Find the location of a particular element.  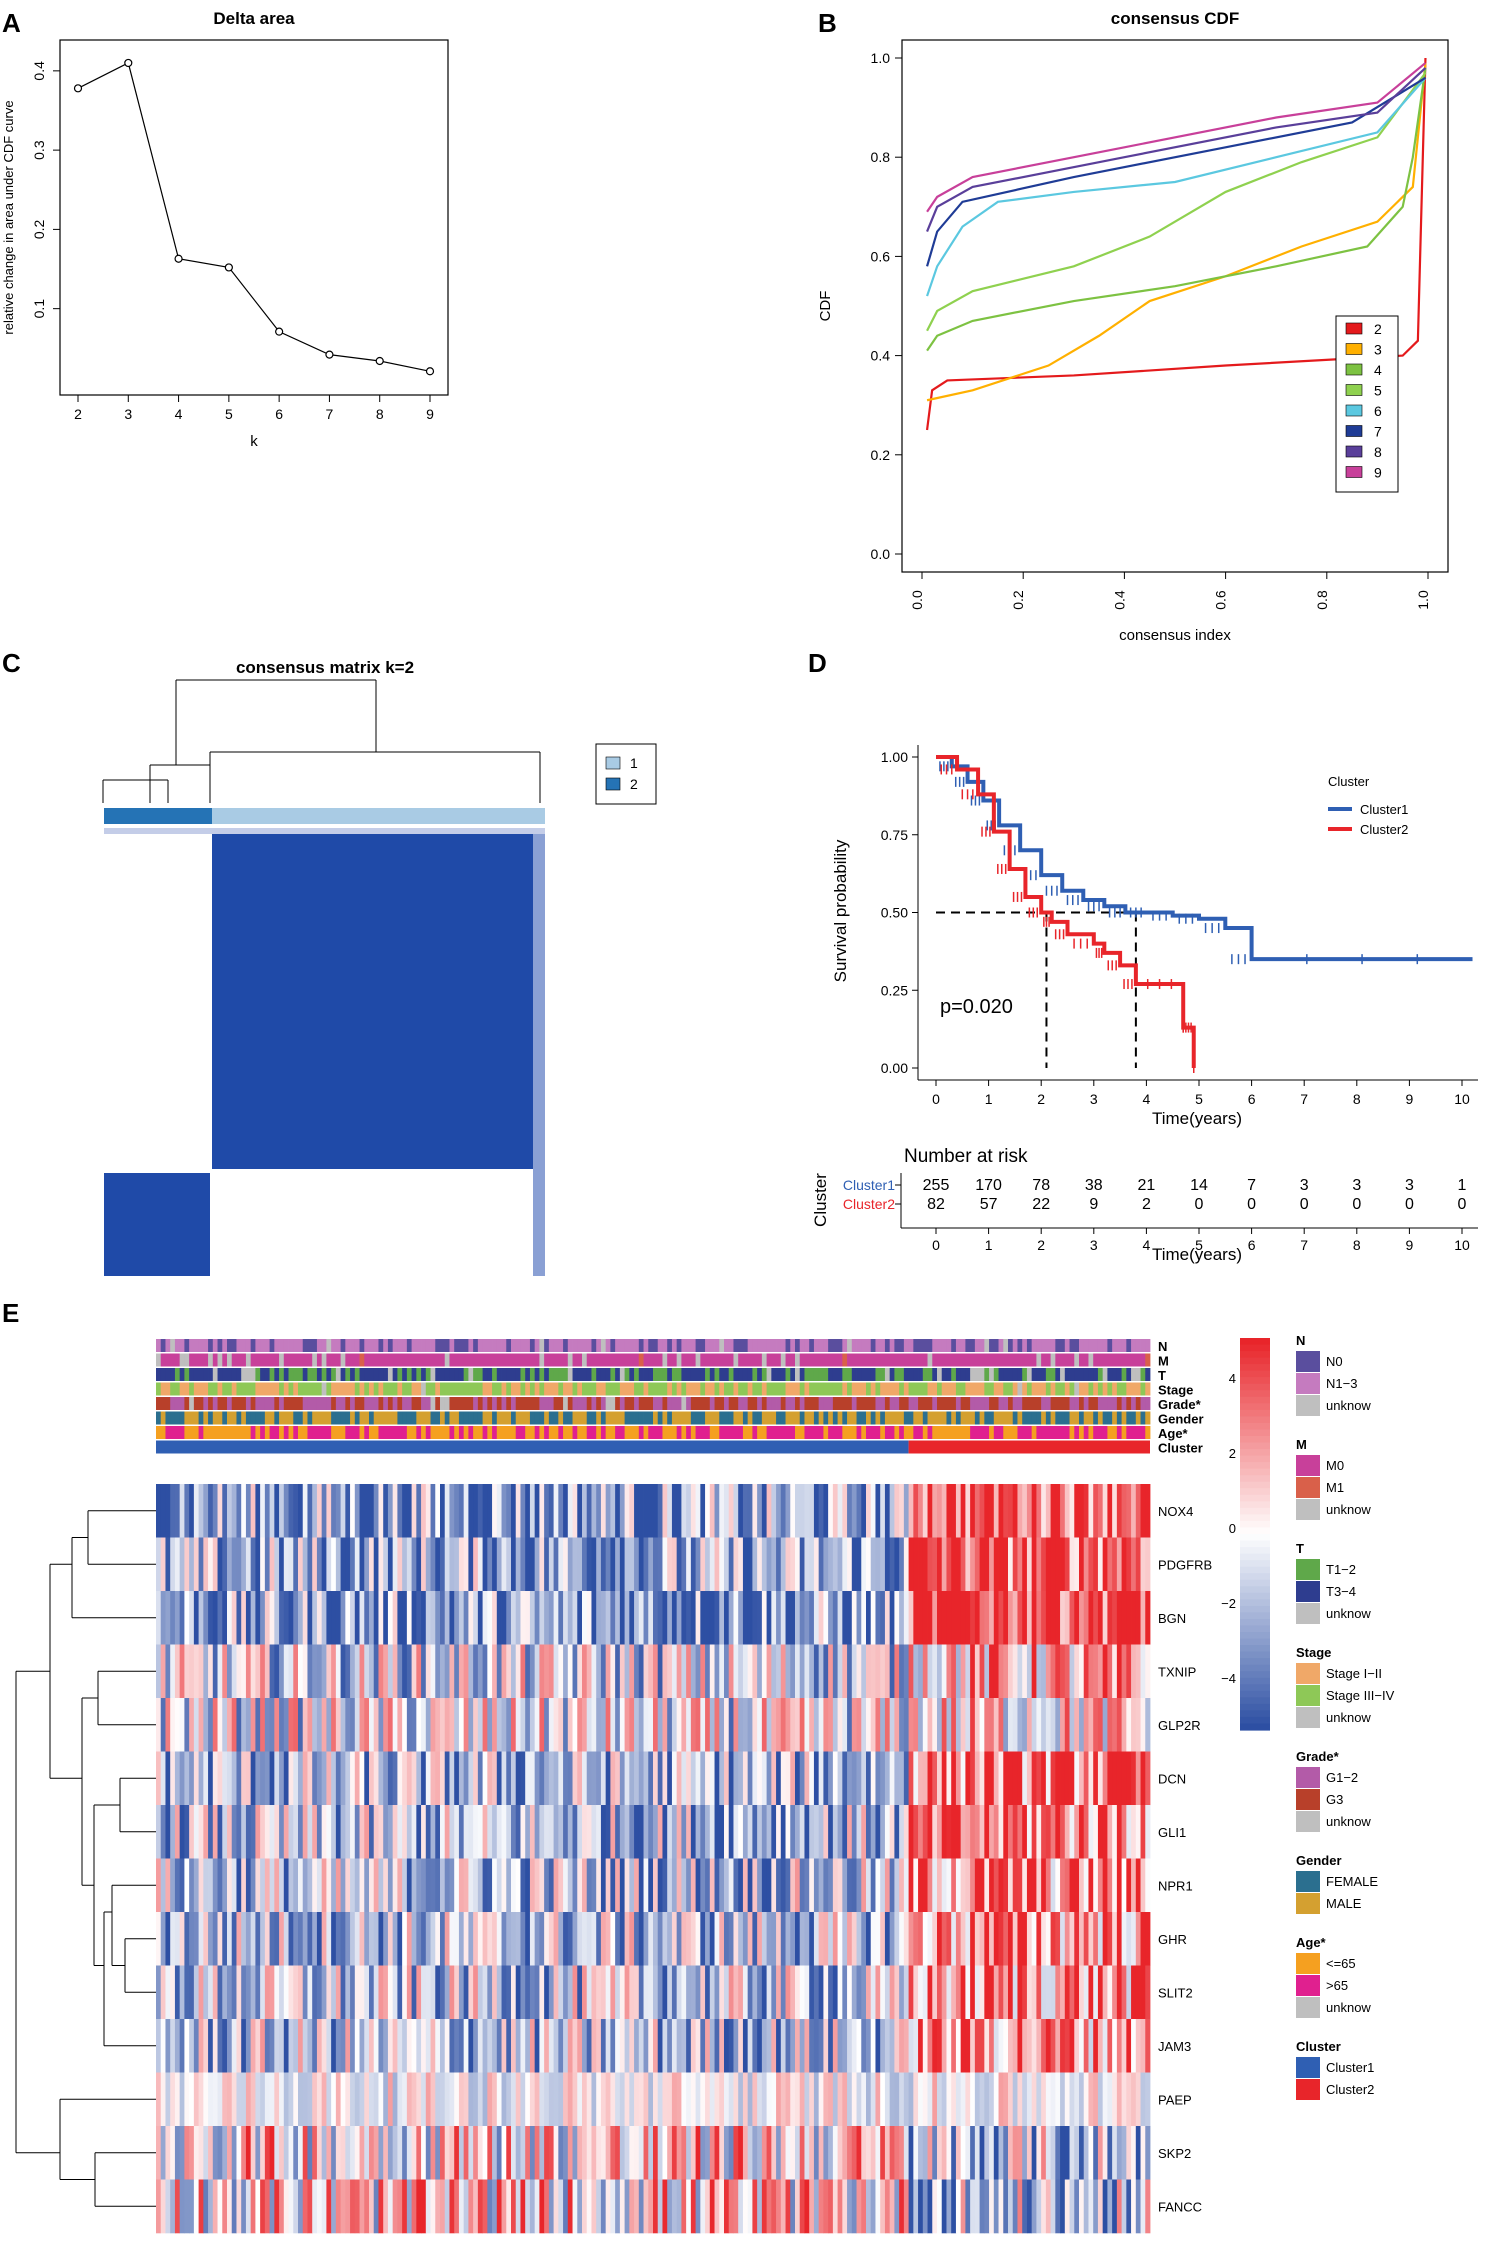

legend-swatch is located at coordinates (1308, 2089).